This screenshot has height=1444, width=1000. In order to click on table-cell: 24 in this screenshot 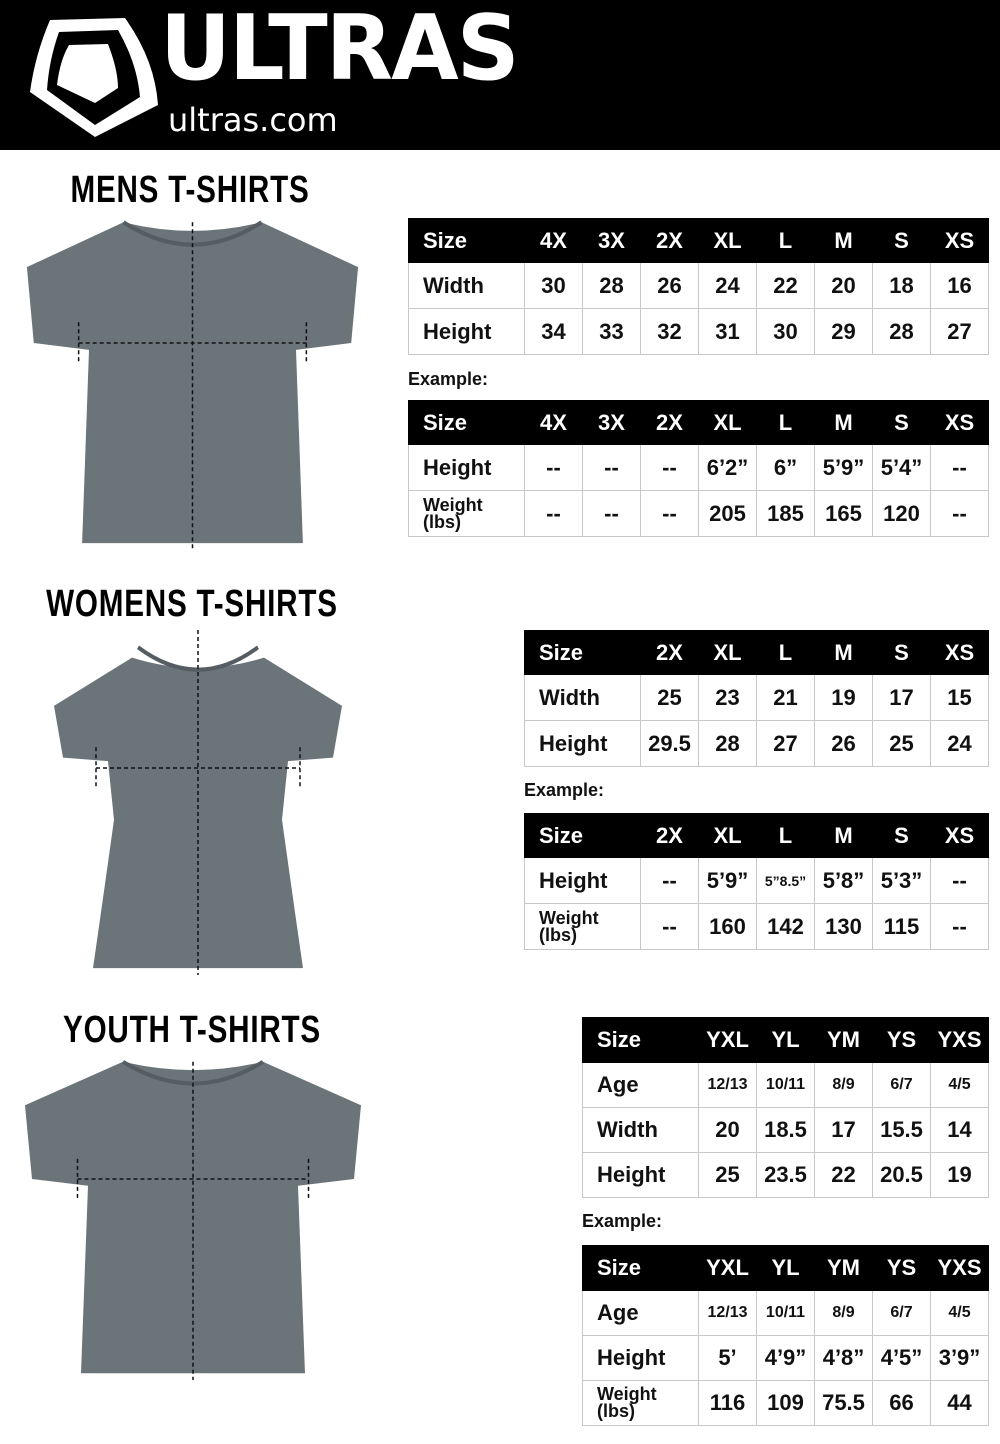, I will do `click(959, 743)`.